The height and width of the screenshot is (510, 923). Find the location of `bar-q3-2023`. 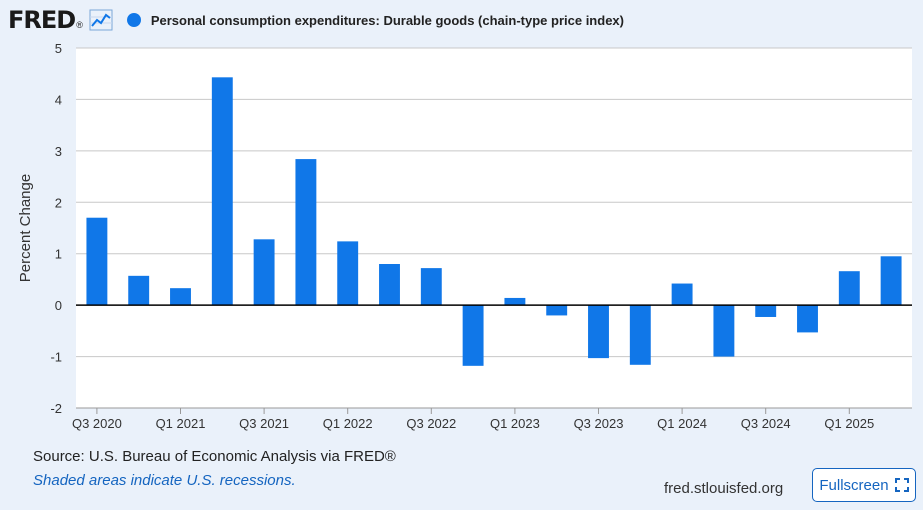

bar-q3-2023 is located at coordinates (598, 332).